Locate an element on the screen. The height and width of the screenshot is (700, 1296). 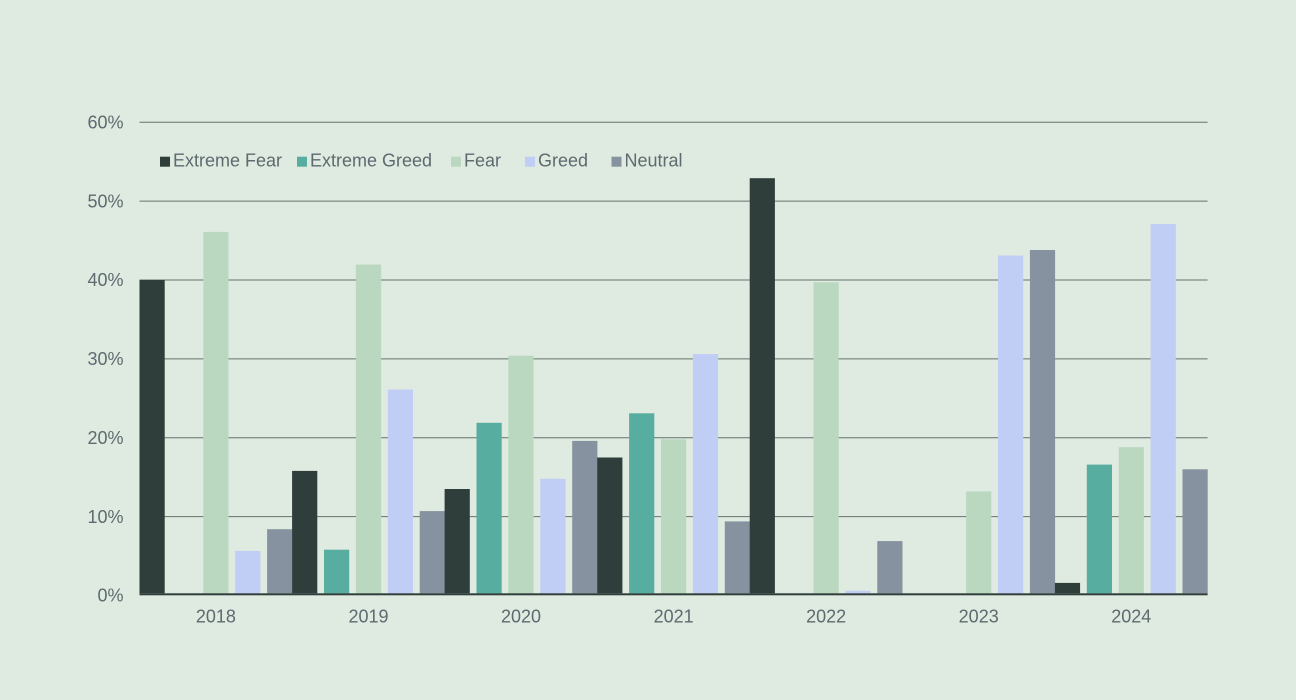
svg-text: 2020 is located at coordinates (521, 617).